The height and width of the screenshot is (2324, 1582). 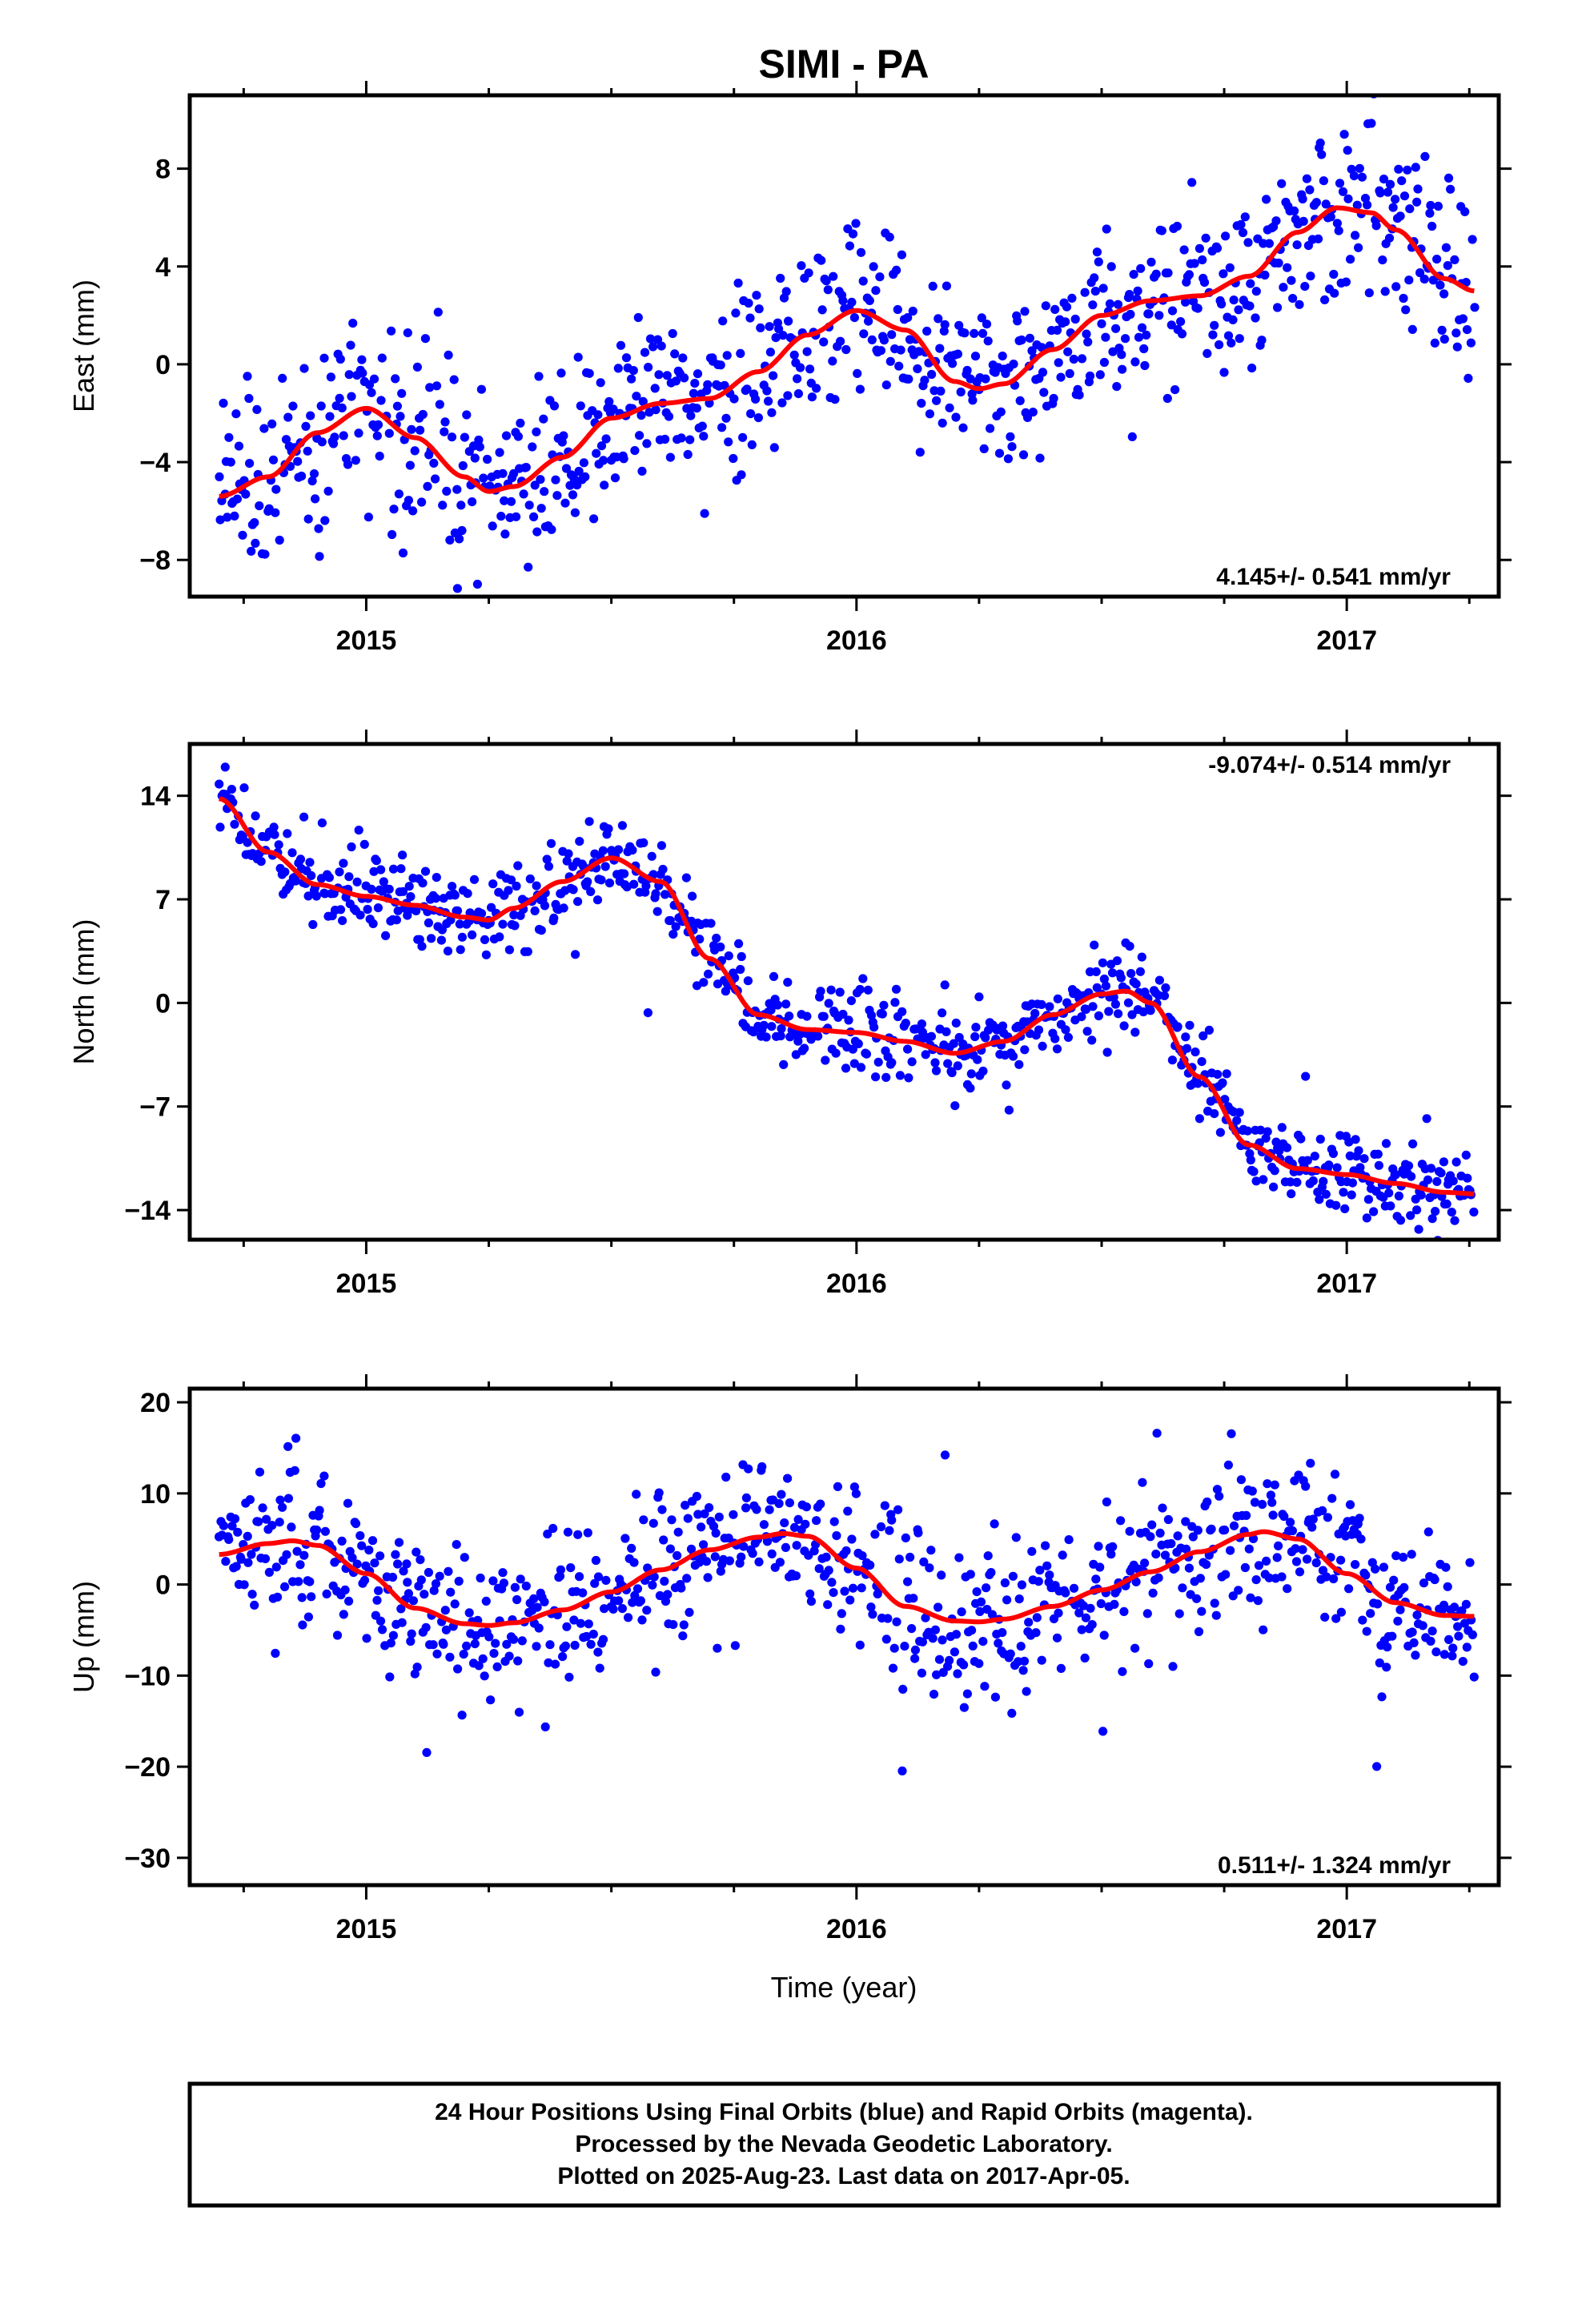 What do you see at coordinates (163, 365) in the screenshot?
I see `east-y-tick-label: 0` at bounding box center [163, 365].